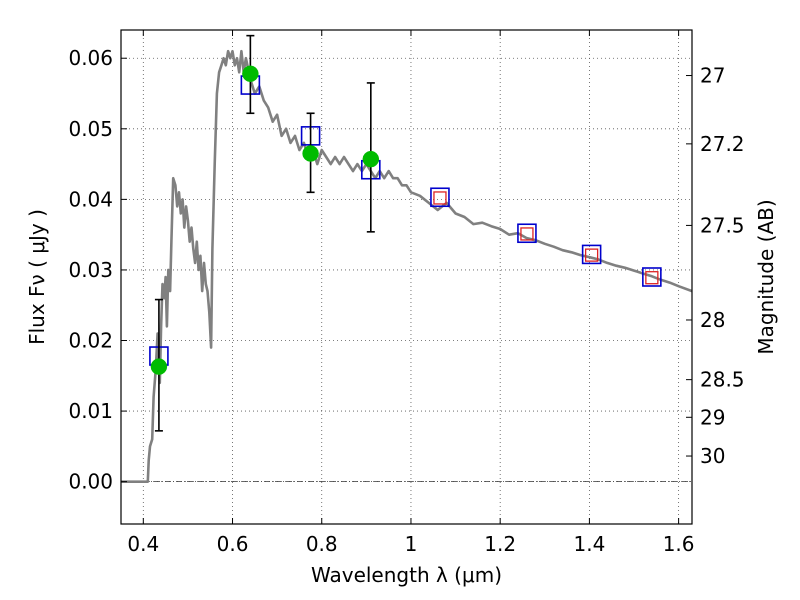 This screenshot has width=800, height=600. I want to click on y-tick-labels: 0.00 0.01 0.02 0.03 0.04 0.05 0.06, so click(90, 269).